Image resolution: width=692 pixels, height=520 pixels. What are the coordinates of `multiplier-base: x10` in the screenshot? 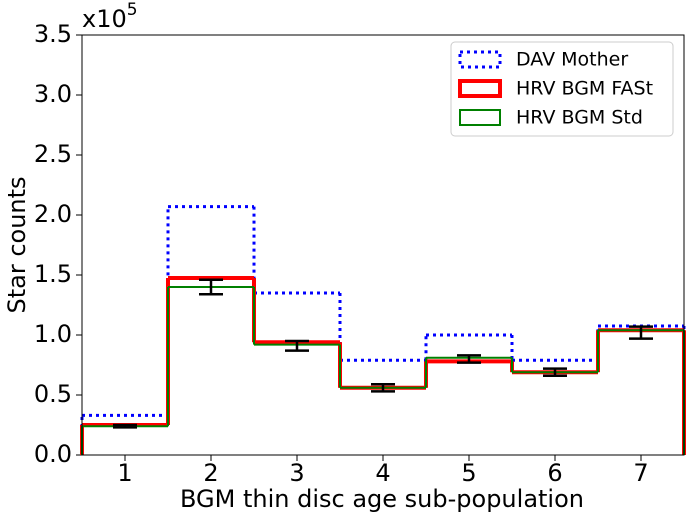 It's located at (104, 19).